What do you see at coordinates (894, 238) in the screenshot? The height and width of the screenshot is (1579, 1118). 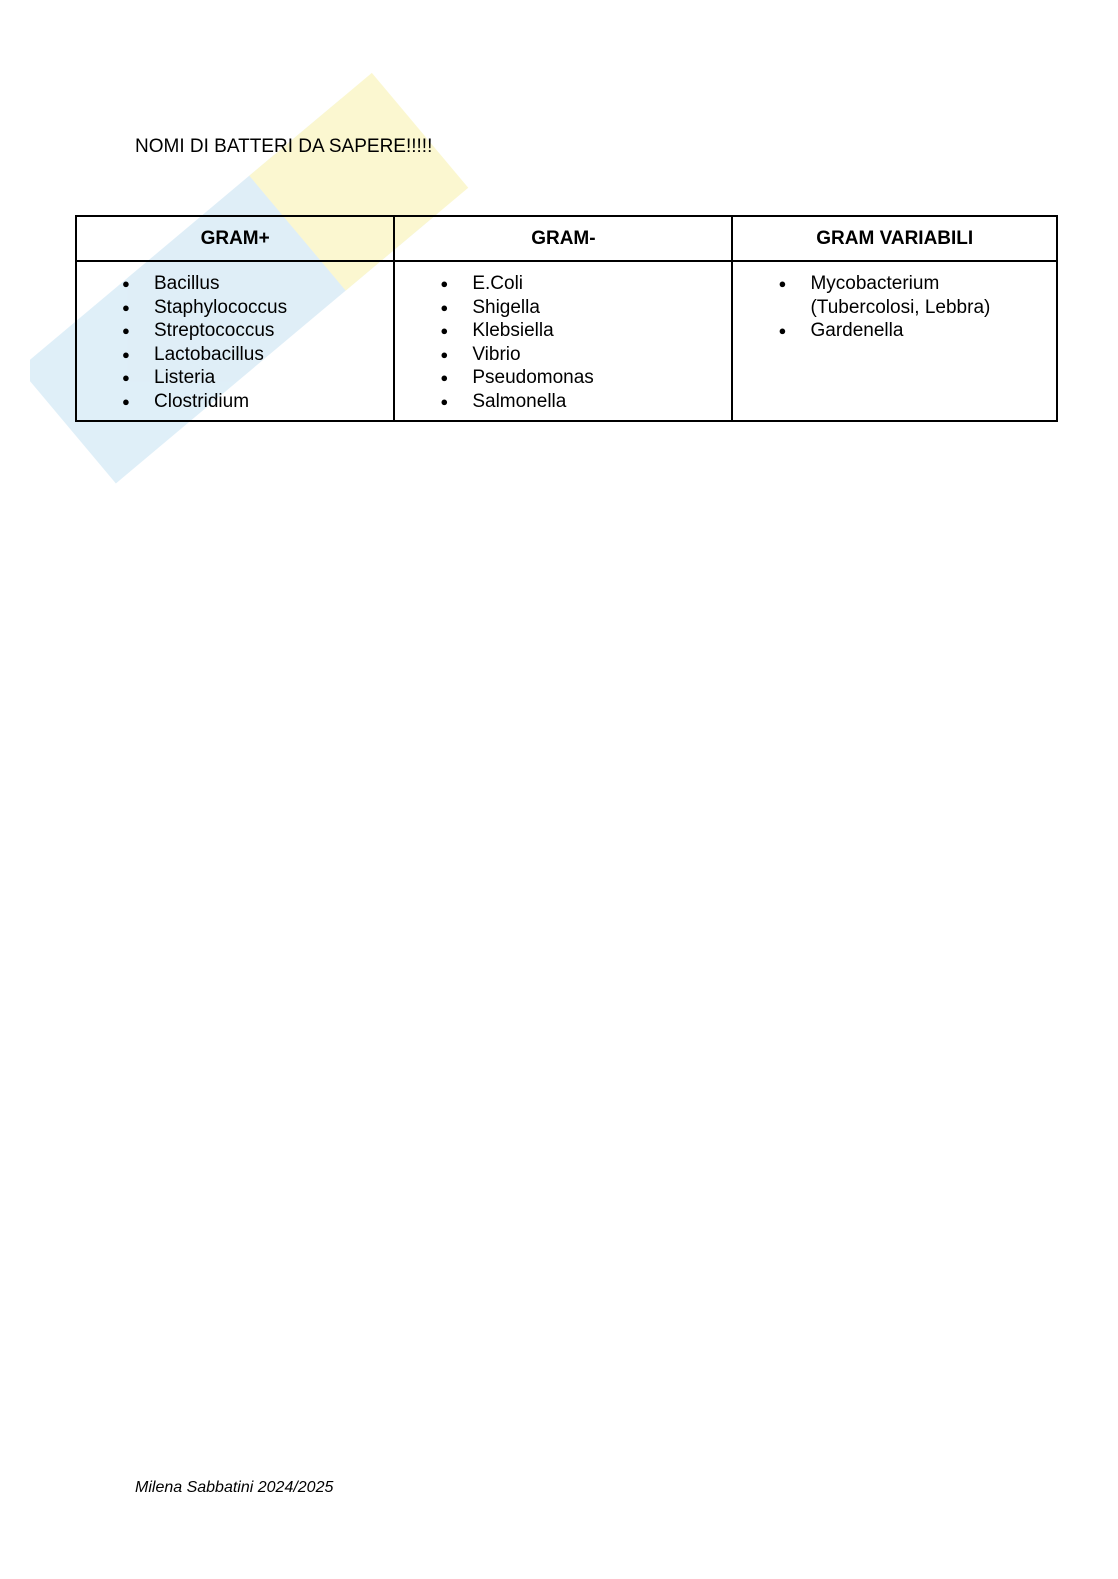 I see `header-gram-variable: GRAM VARIABILI` at bounding box center [894, 238].